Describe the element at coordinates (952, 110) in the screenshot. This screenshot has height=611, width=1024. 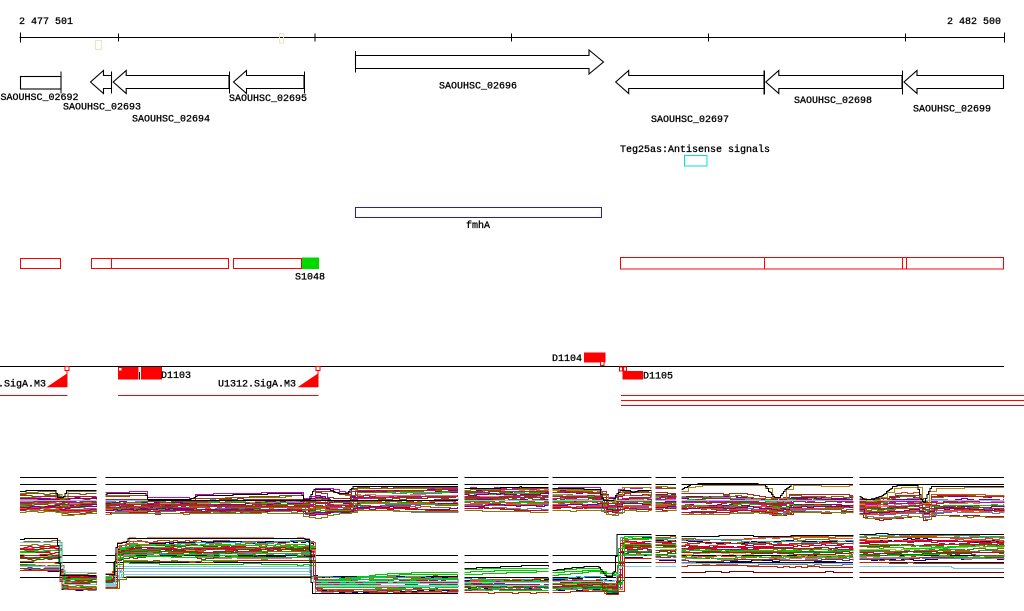
I see `svg-text: SAOUHSC_02699` at that location.